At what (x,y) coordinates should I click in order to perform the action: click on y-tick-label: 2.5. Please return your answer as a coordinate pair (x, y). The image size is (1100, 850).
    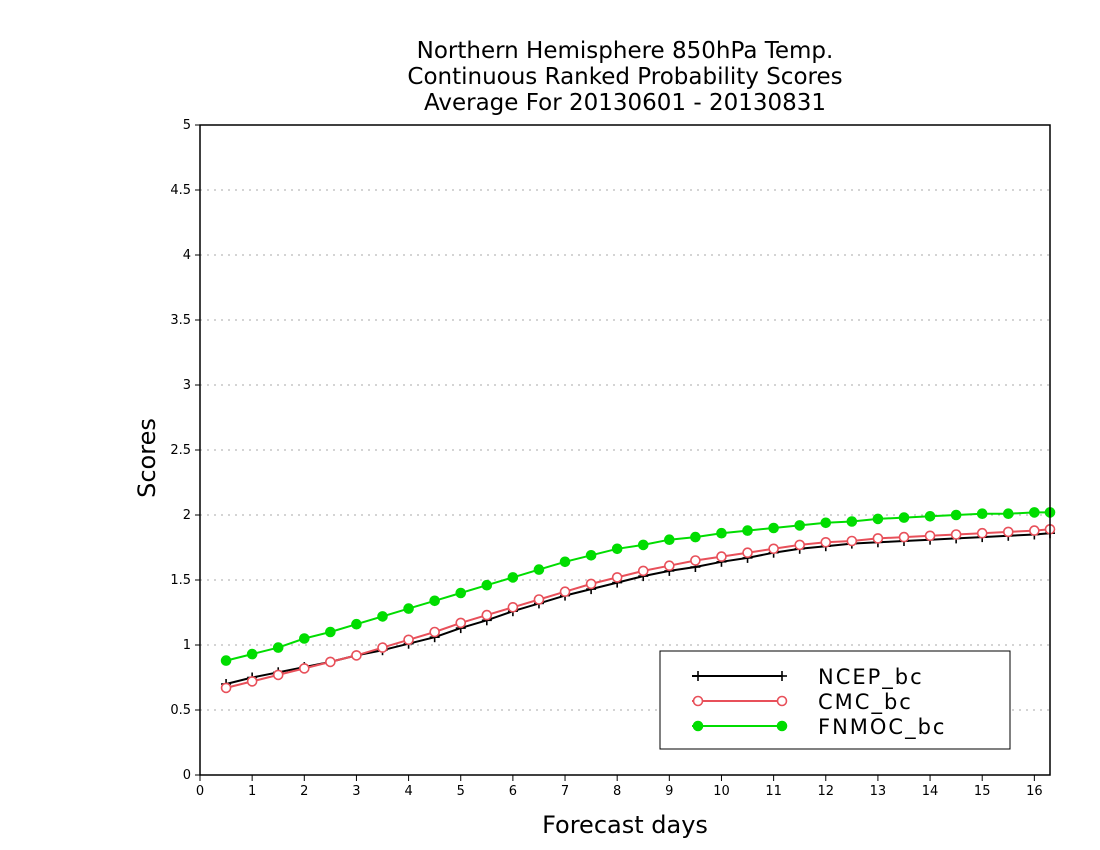
    Looking at the image, I should click on (180, 450).